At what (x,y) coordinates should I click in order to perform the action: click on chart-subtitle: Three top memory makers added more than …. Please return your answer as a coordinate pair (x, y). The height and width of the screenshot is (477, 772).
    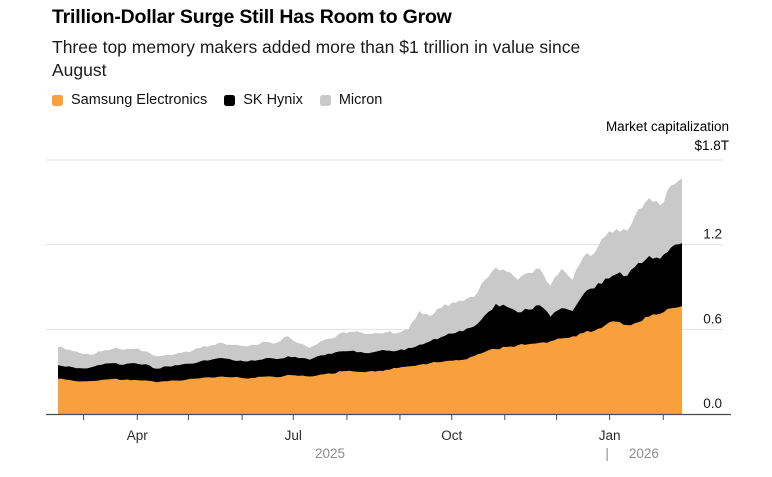
    Looking at the image, I should click on (316, 58).